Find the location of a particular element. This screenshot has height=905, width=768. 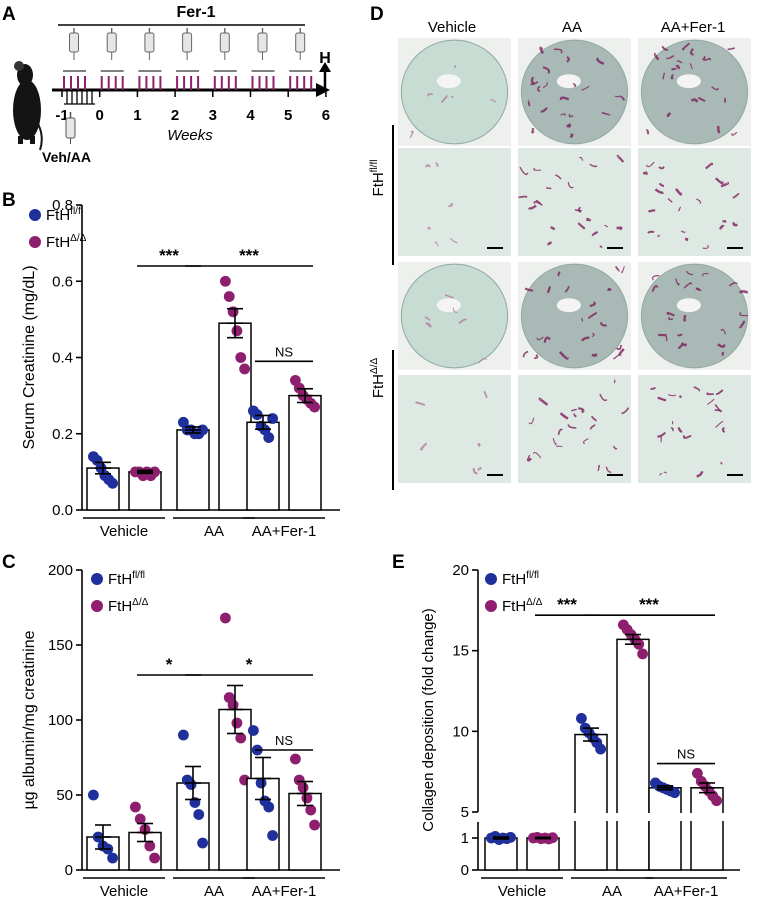

y-tick-label: 50 is located at coordinates (64, 795).